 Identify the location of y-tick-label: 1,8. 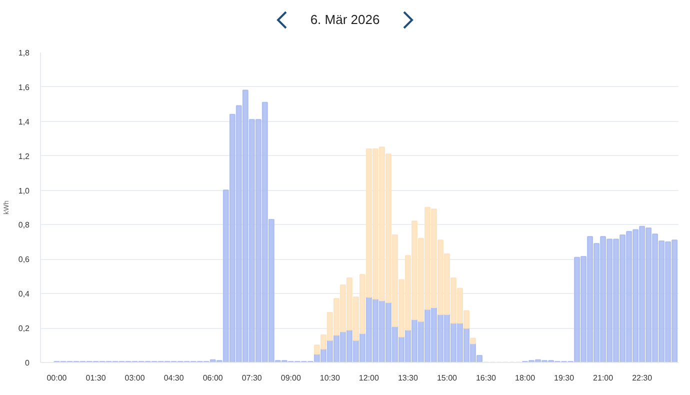
(24, 53).